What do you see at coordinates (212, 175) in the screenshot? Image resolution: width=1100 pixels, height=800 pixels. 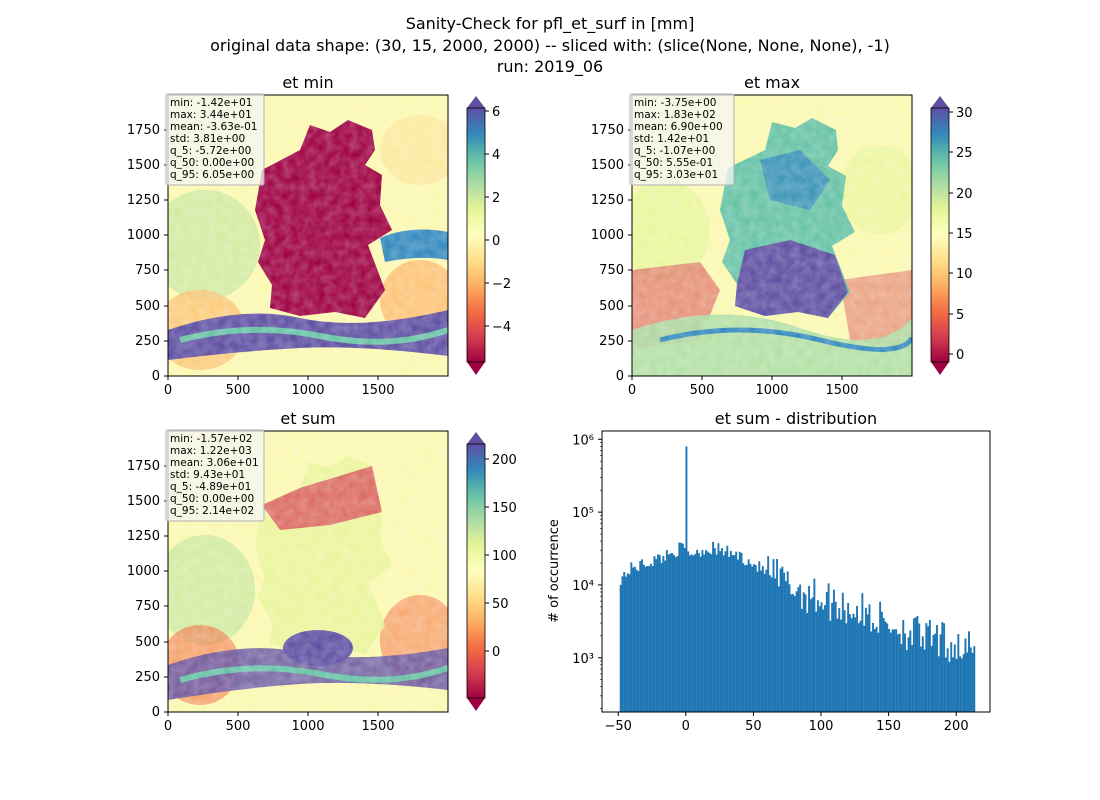 I see `stat-line: q_95: 6.05e+00` at bounding box center [212, 175].